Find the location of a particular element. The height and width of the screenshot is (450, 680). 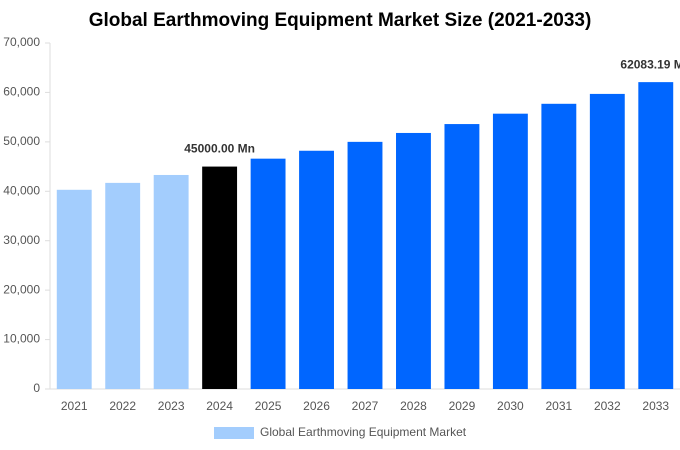

y-tick-label: 70,000 is located at coordinates (21, 42).